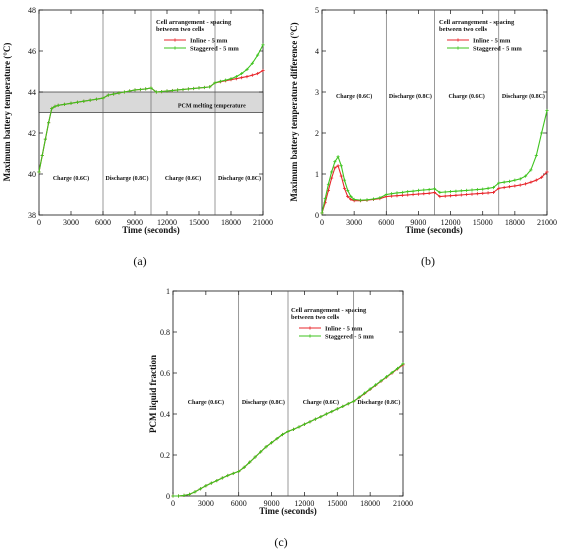 This screenshot has height=559, width=561. Describe the element at coordinates (139, 261) in the screenshot. I see `panel-label-a: (a)` at that location.